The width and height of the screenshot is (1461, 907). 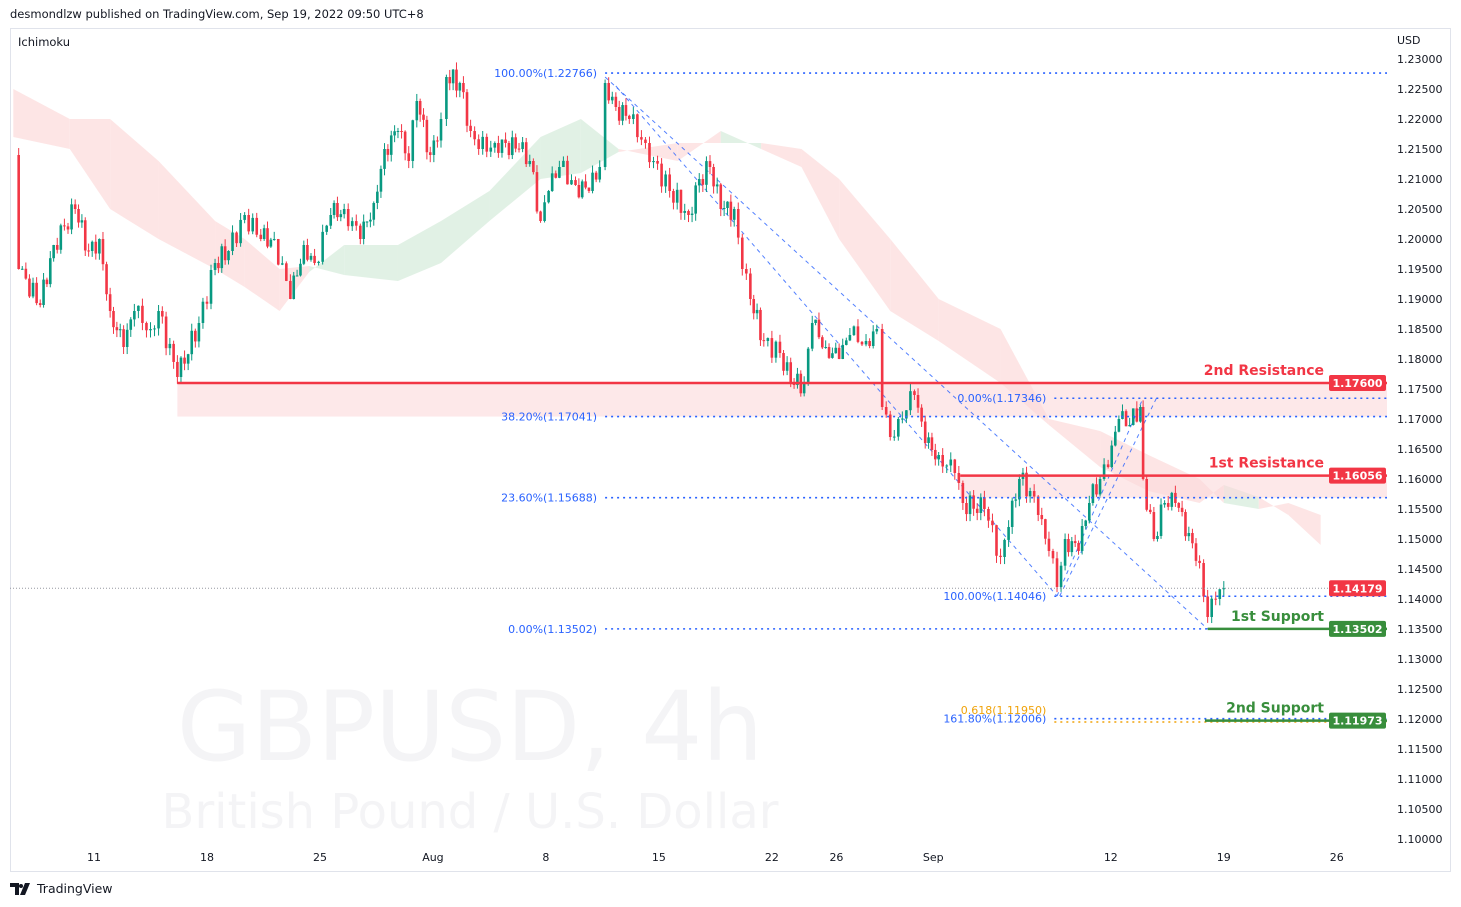 I want to click on y-axis-tick: 1.14500, so click(x=1420, y=569).